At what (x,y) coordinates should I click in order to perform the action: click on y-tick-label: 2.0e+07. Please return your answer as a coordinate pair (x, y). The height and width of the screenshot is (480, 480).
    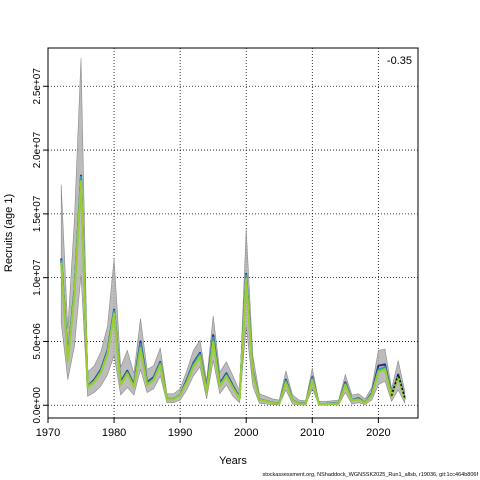
    Looking at the image, I should click on (37, 149).